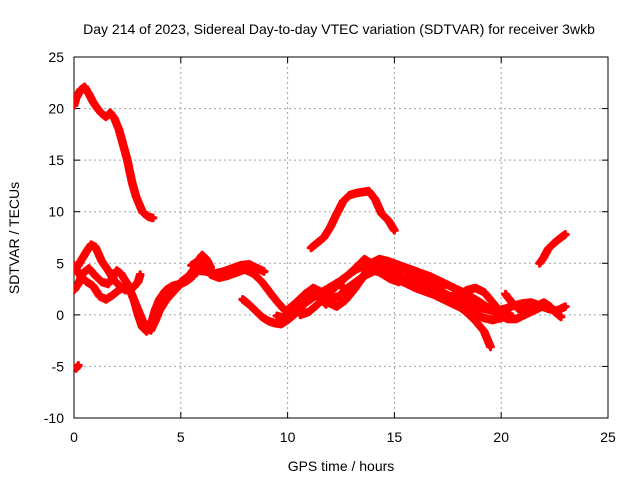 This screenshot has width=640, height=480. Describe the element at coordinates (14, 238) in the screenshot. I see `y-axis-label: SDTVAR / TECUs` at that location.